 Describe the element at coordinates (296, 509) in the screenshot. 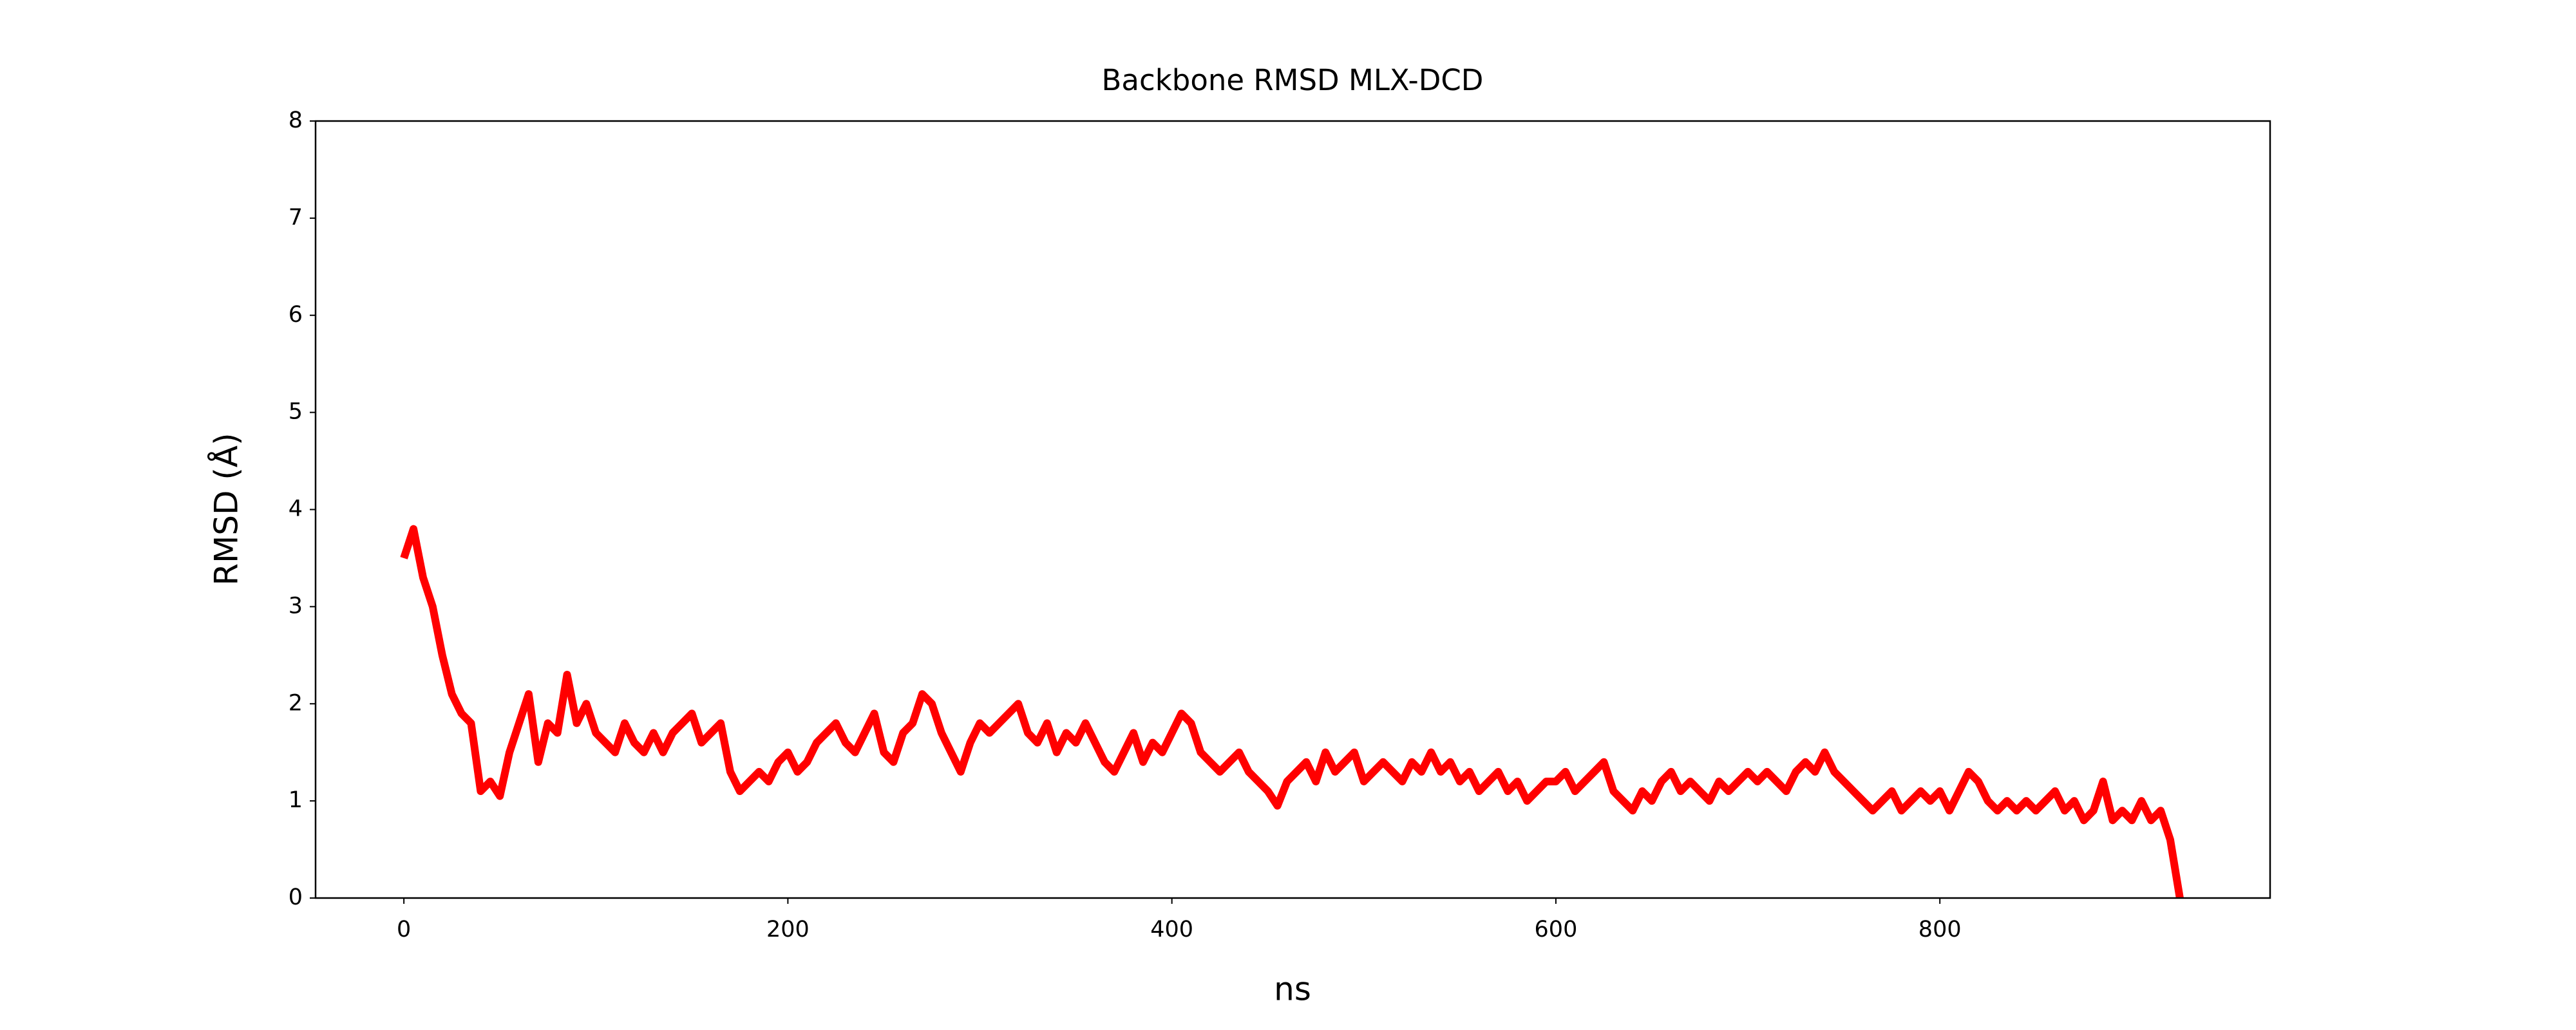

I see `y-tick-label: 4` at that location.